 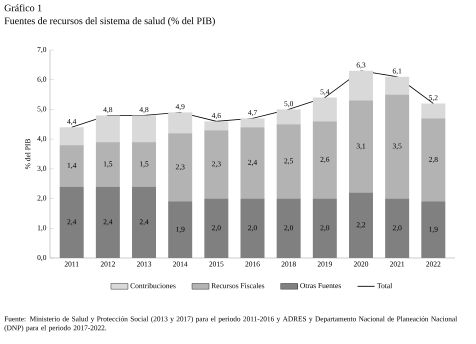 I want to click on chart-title: Gráfico 1, so click(x=23, y=8).